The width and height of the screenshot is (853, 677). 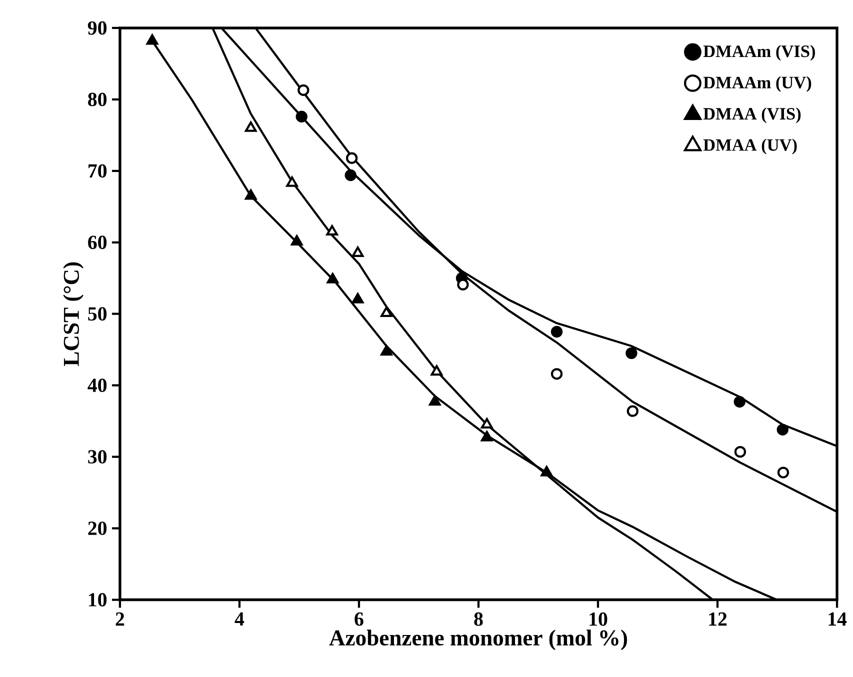 I want to click on x-tick-label: 14, so click(x=837, y=619).